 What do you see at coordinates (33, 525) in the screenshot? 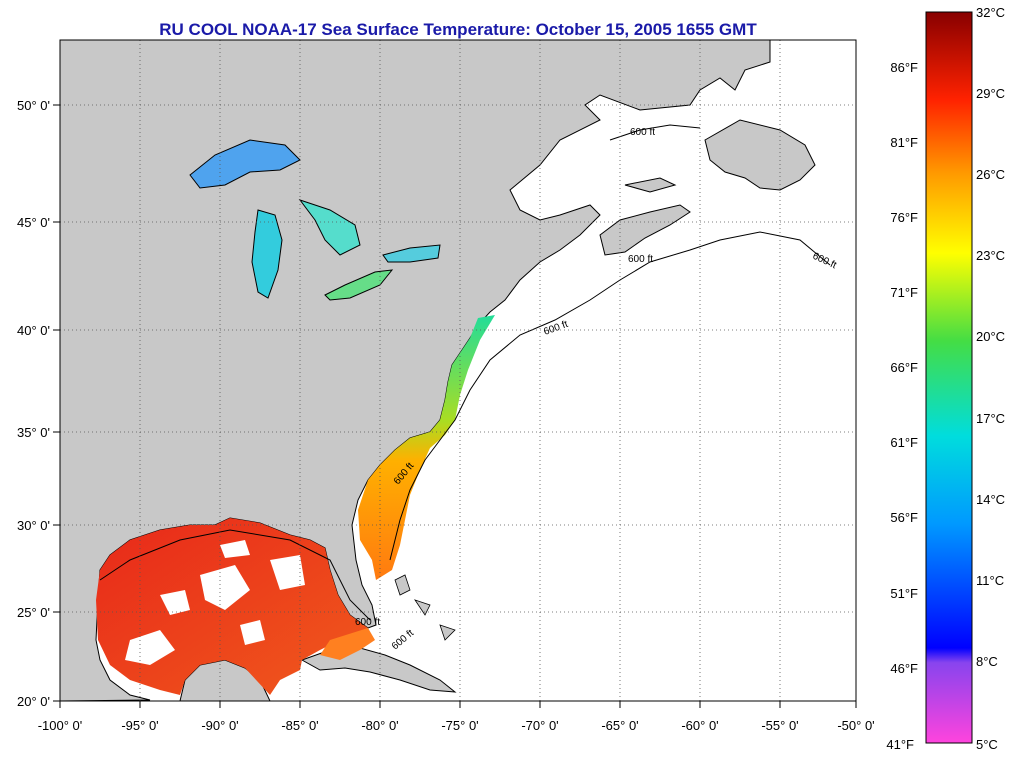
I see `lat-tick-label: 30° 0'` at bounding box center [33, 525].